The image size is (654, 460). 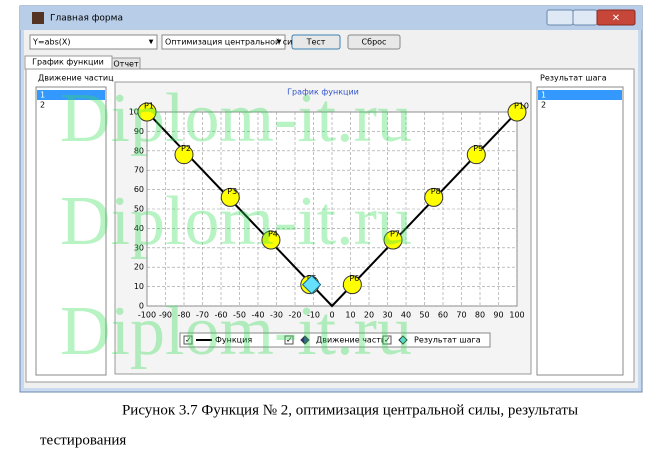 I want to click on x-tick-label: 50, so click(x=424, y=315).